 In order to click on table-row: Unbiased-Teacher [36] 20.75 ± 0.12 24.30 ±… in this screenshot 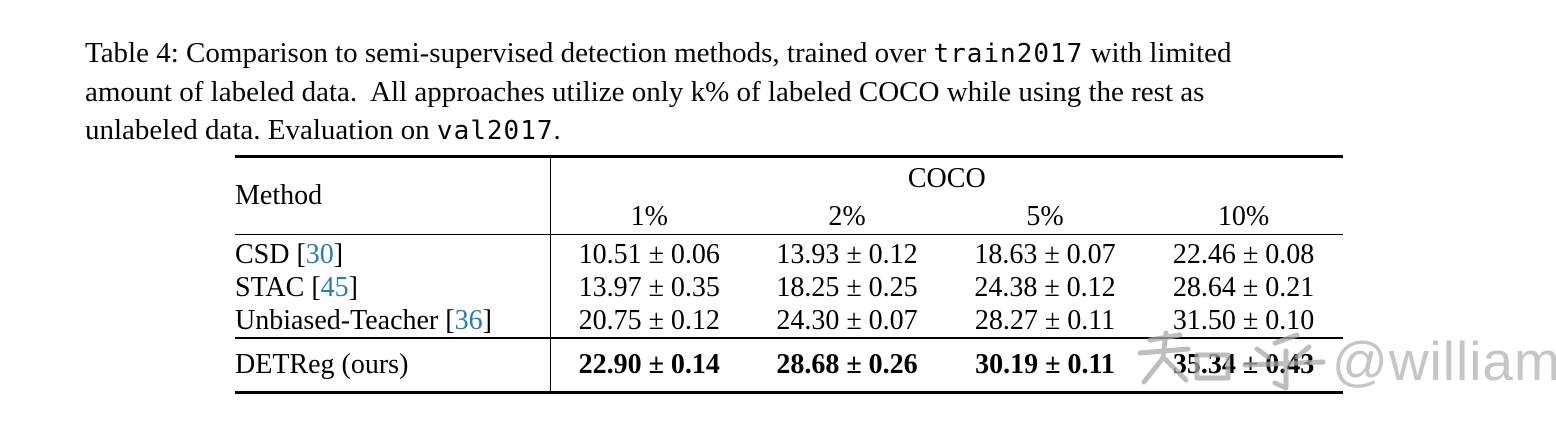, I will do `click(789, 321)`.